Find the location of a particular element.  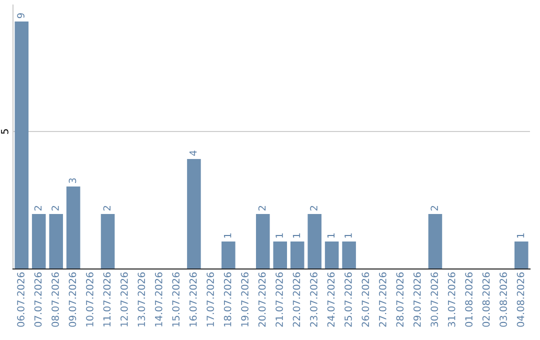

x-tick-label: 07.07.2026 is located at coordinates (38, 299).